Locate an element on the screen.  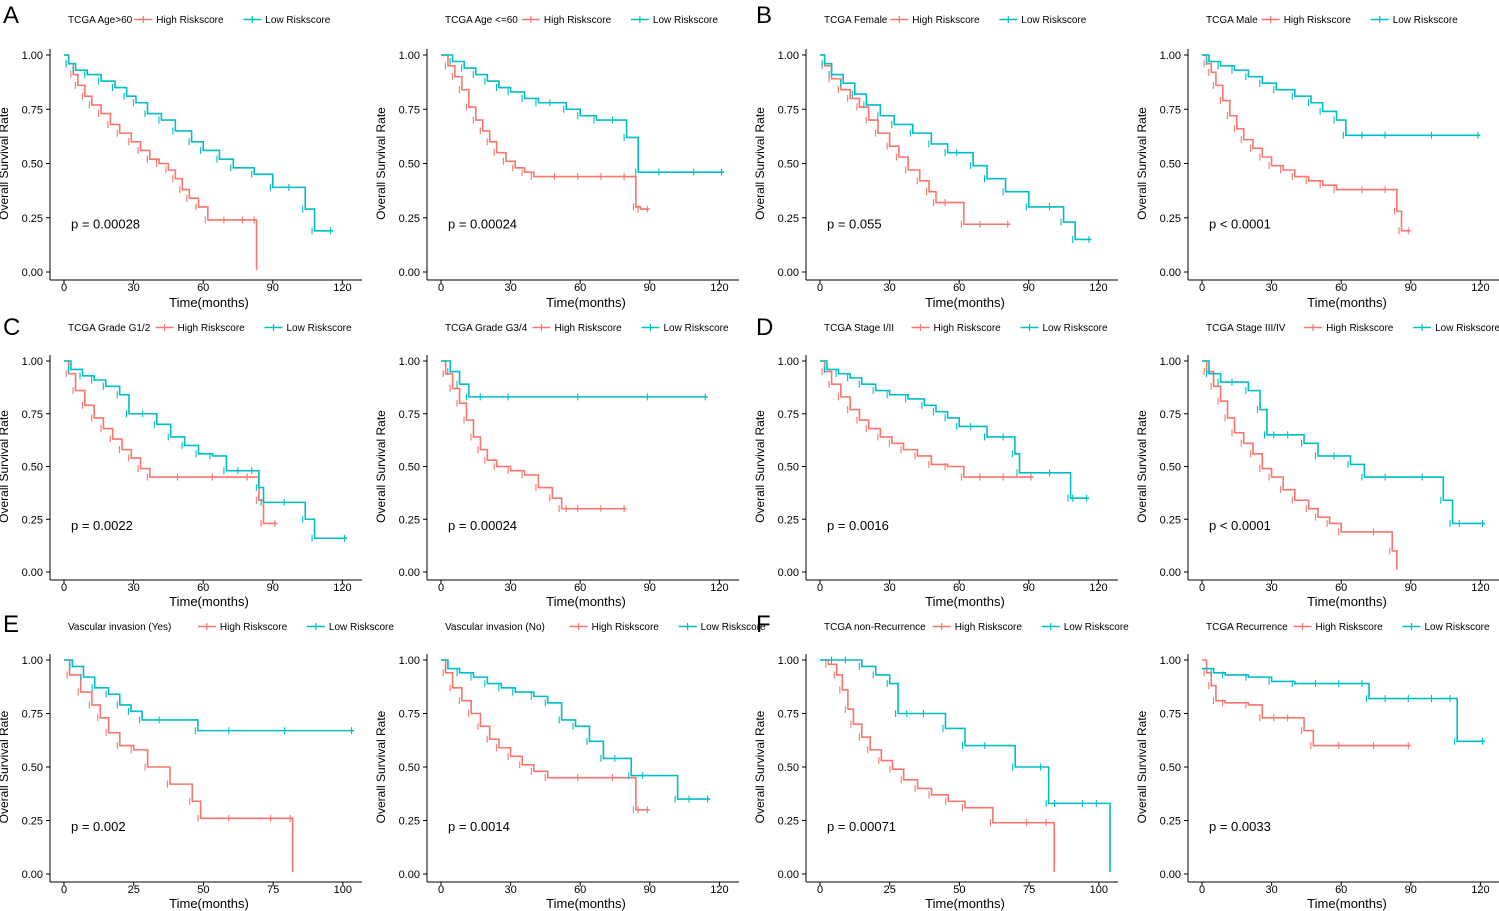
plot-title: TCGA Male is located at coordinates (1232, 20).